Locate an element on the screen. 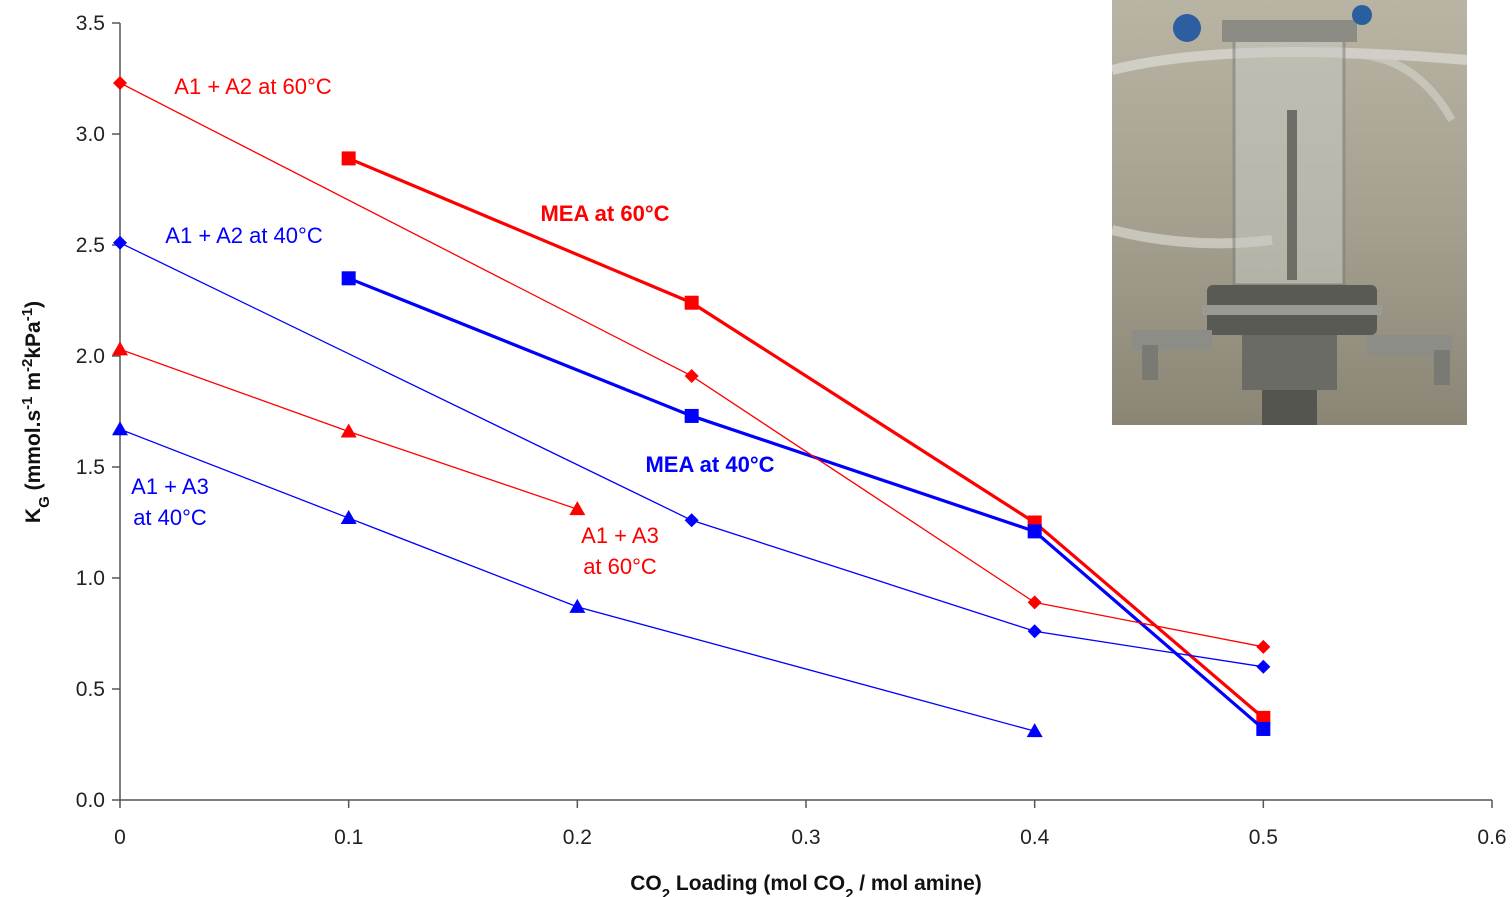 The width and height of the screenshot is (1512, 897). y-tick-label: 1.0 is located at coordinates (90, 578).